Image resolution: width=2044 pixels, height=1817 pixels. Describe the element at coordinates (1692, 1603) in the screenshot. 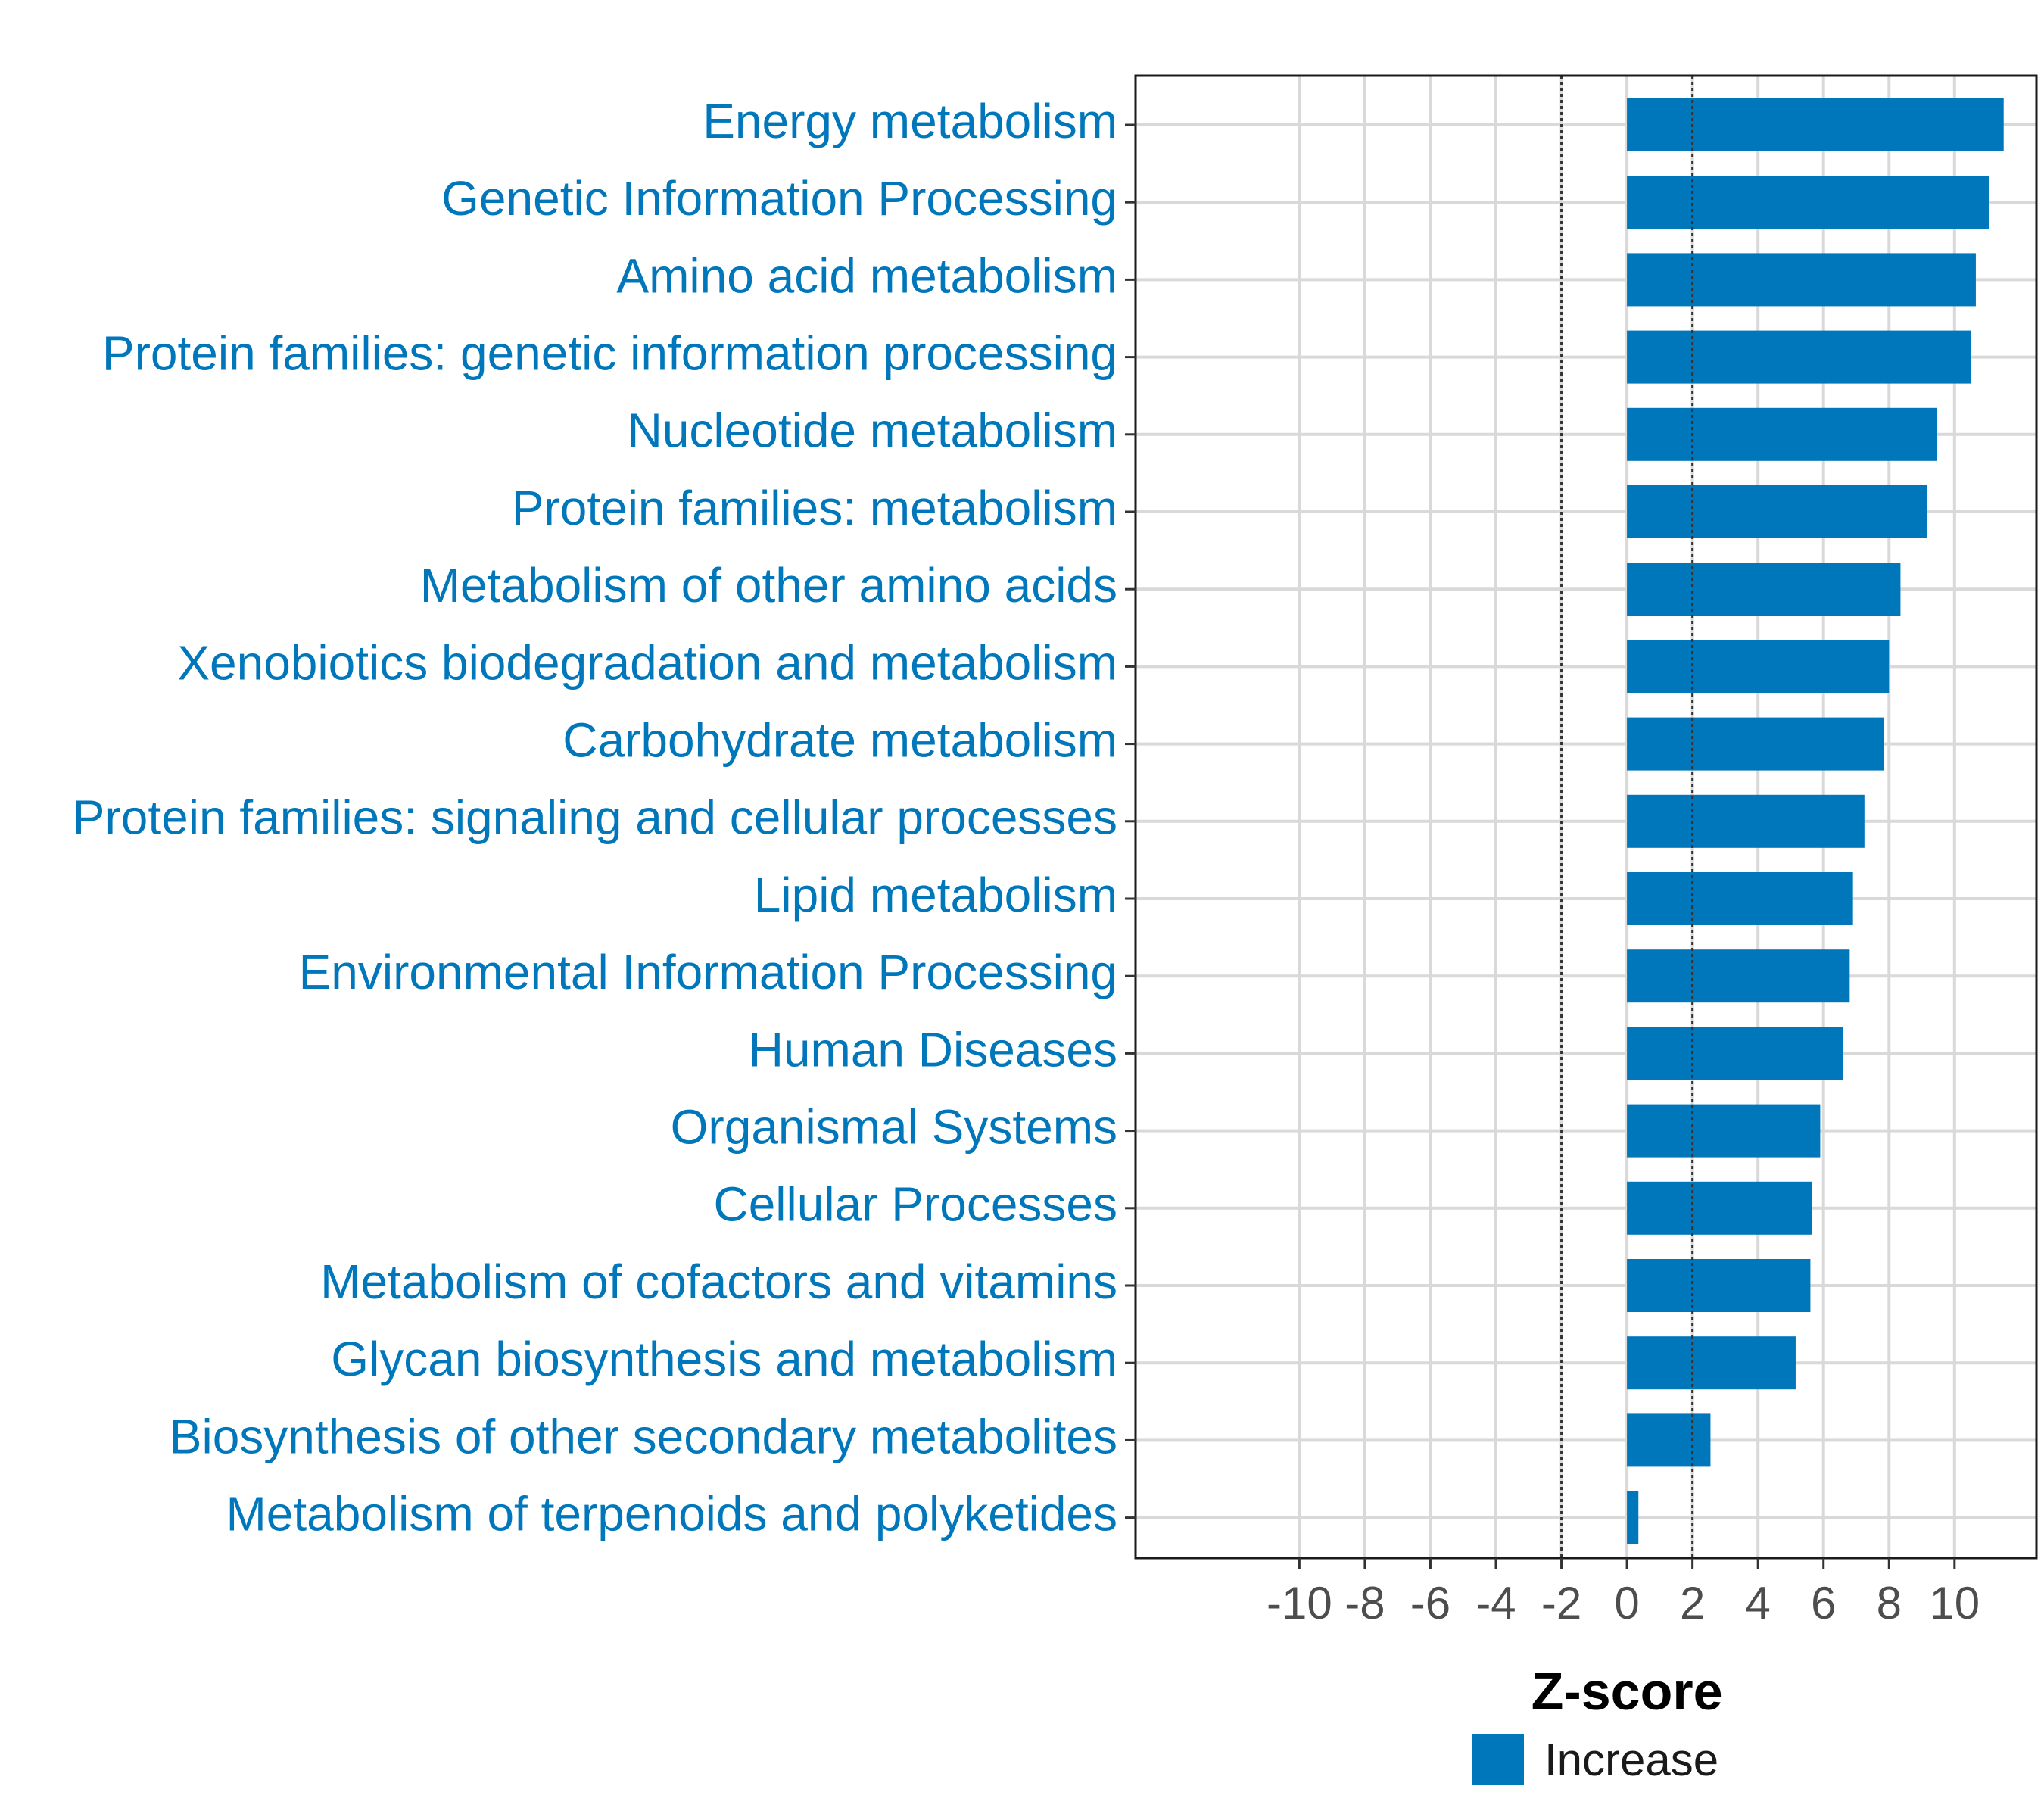

I see `x-tick-label: 2` at that location.